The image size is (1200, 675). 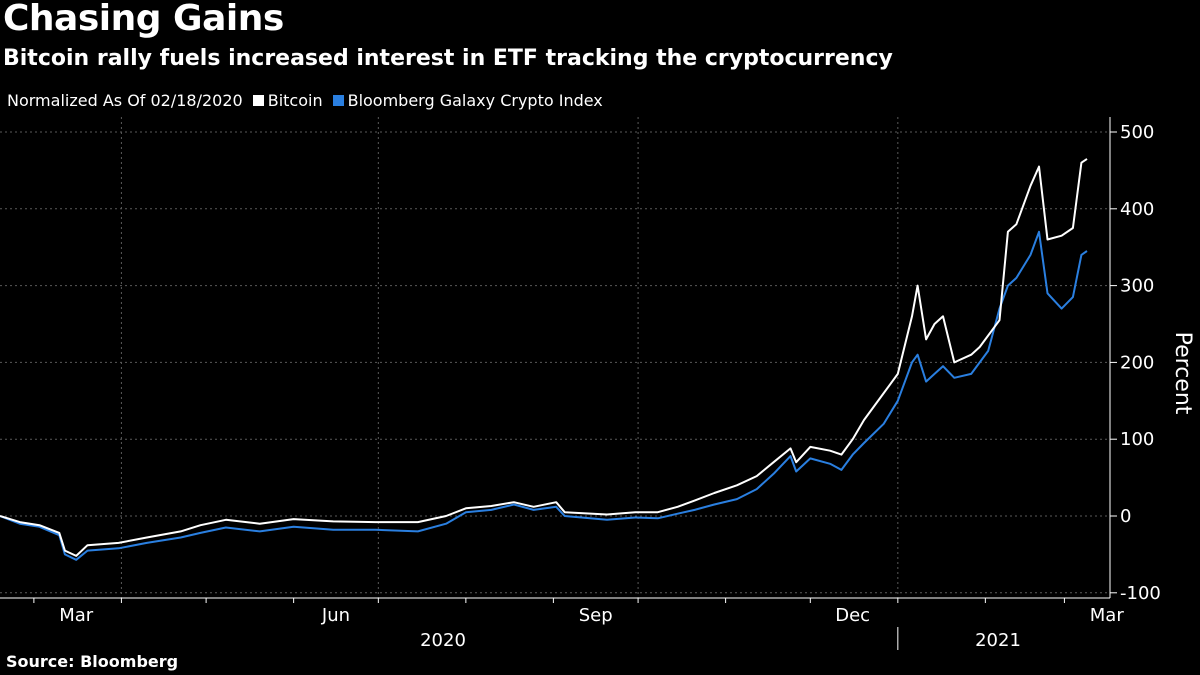 I want to click on legend-item-bitcoin: Bitcoin, so click(x=287, y=100).